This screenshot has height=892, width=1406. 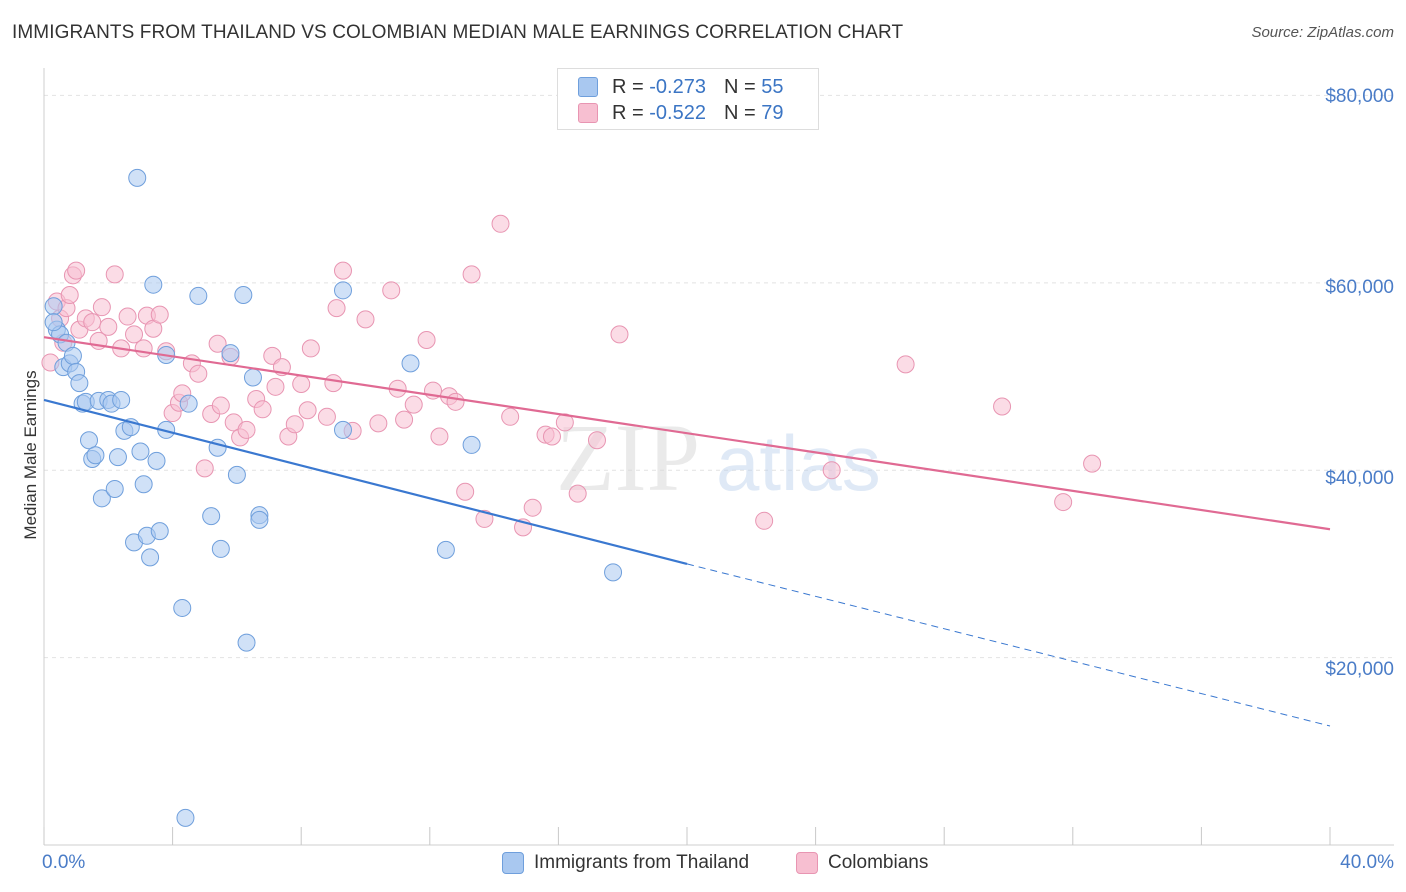 I want to click on bottom-legend-label-colombians: Colombians, so click(x=878, y=862).